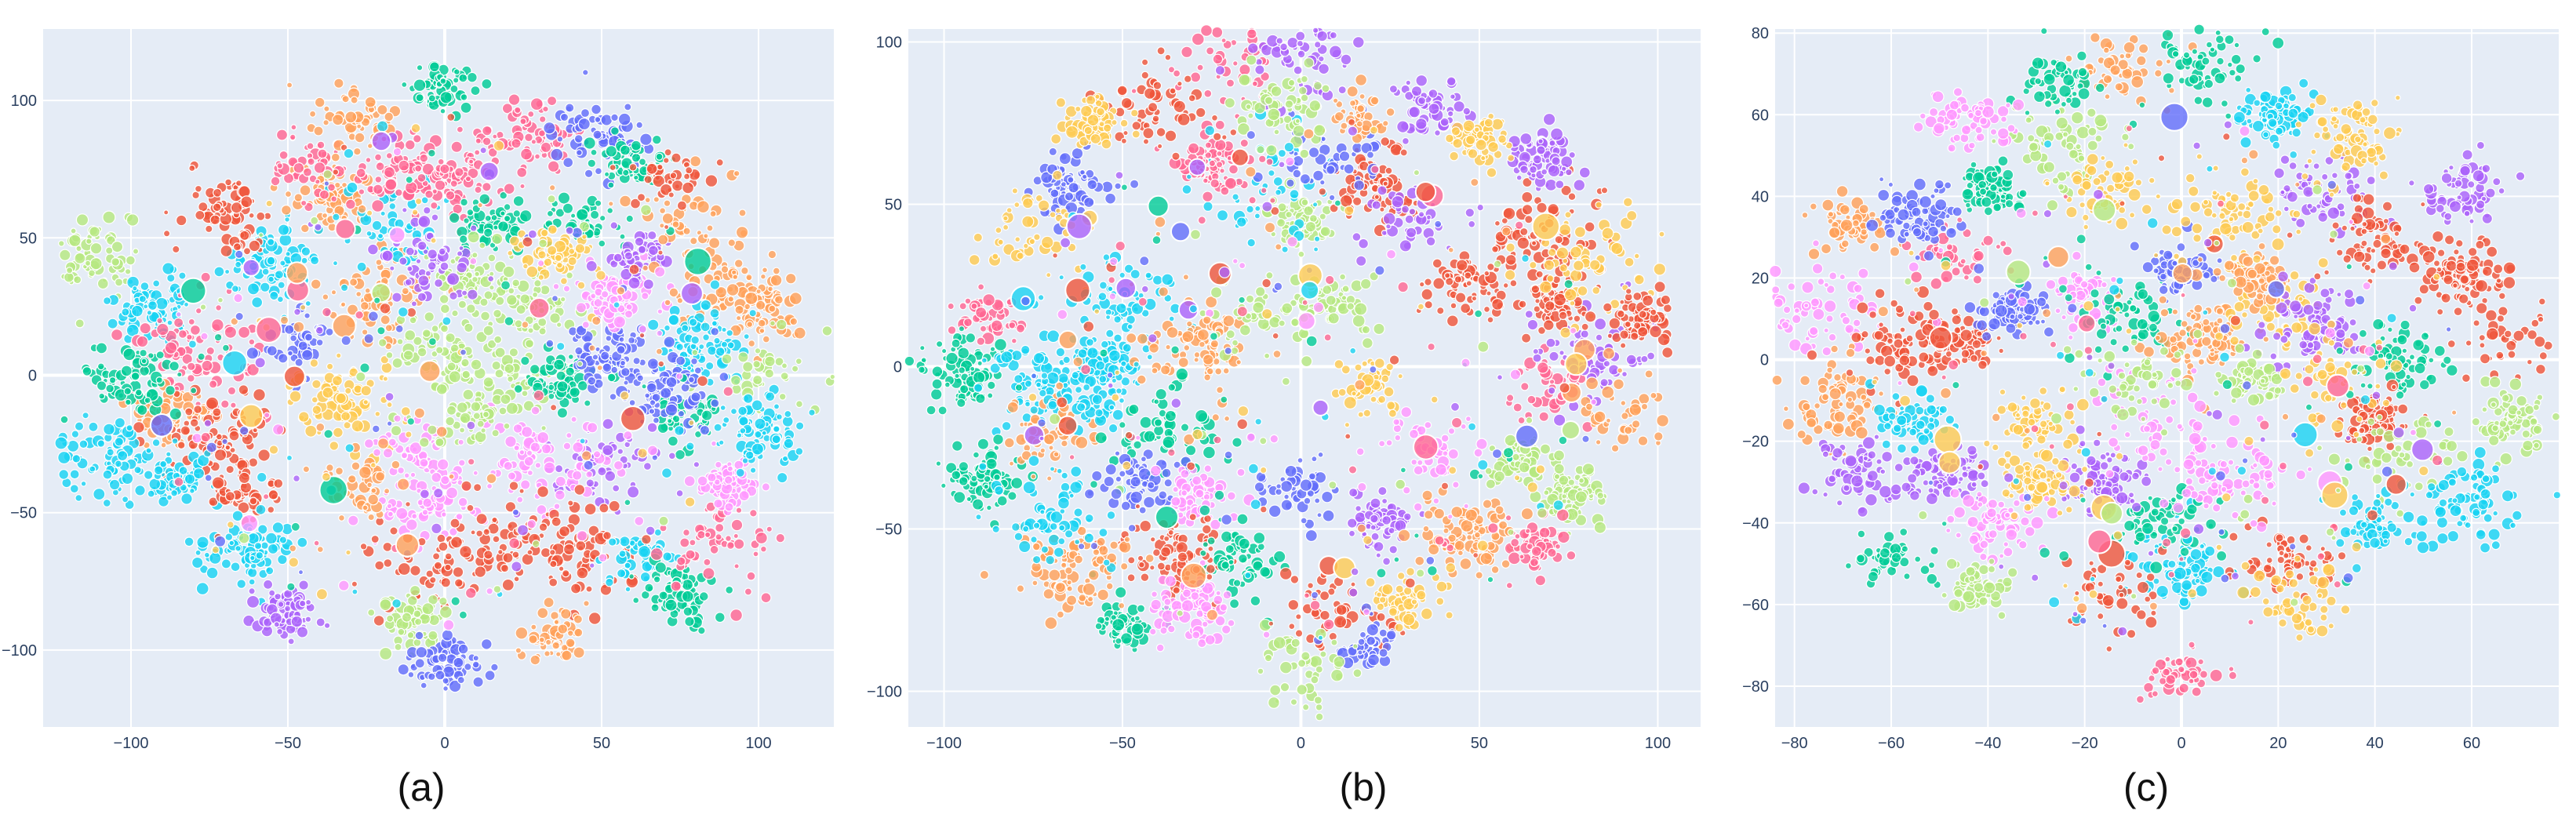  I want to click on y-tick-label: 50, so click(28, 238).